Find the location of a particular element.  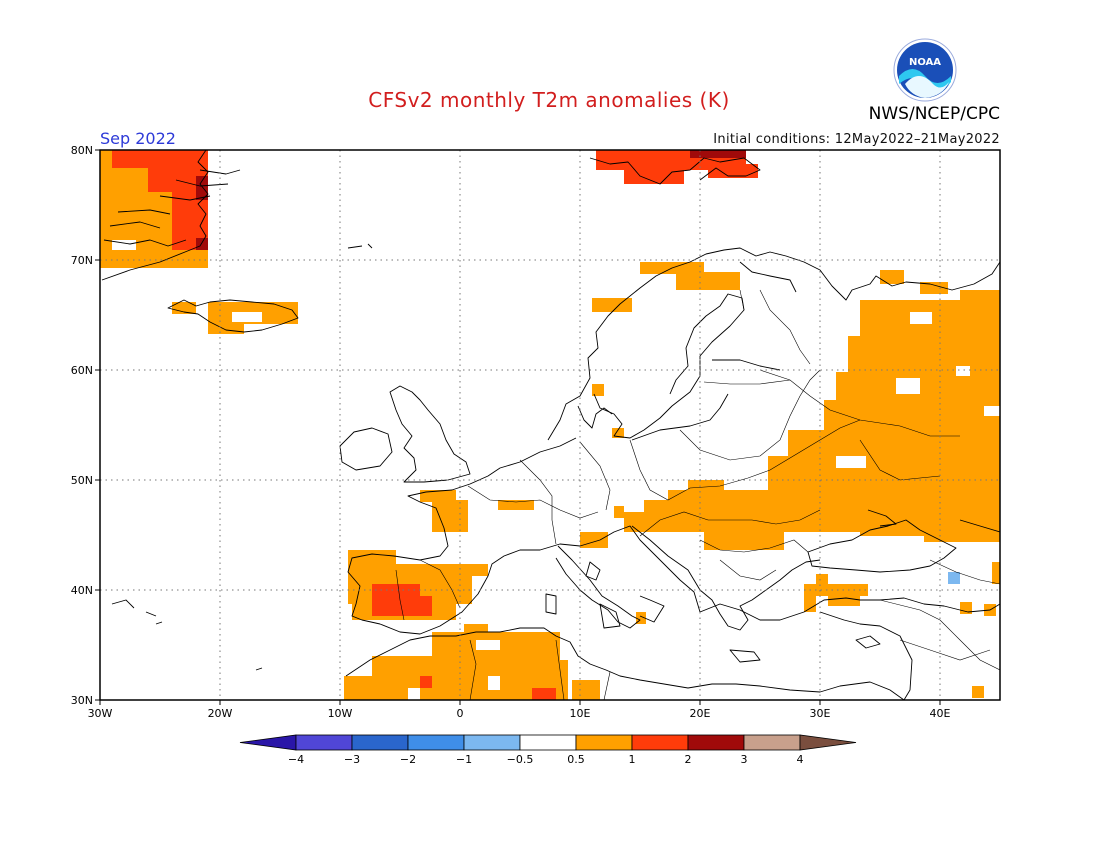

lon-label: 20W is located at coordinates (220, 713).